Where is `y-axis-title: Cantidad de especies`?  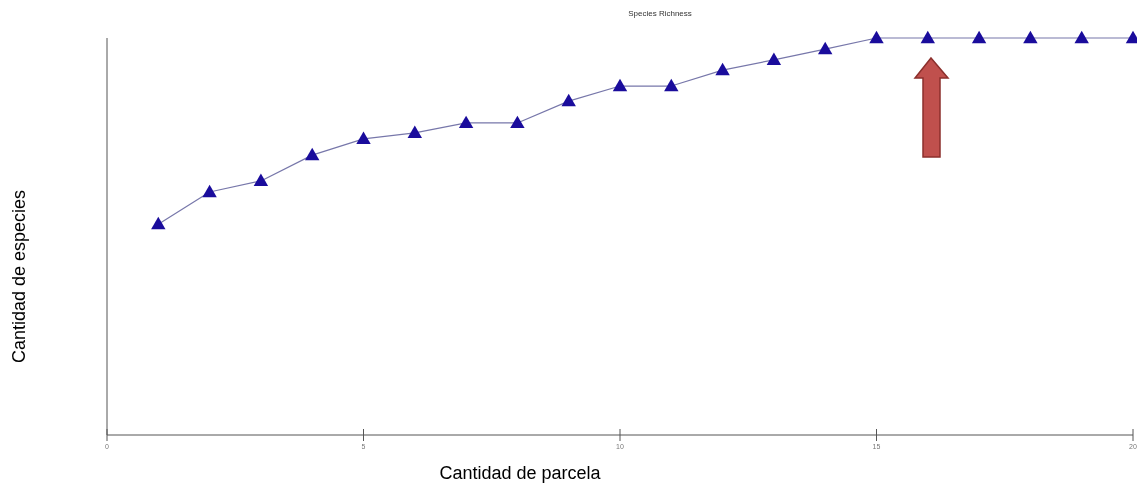 y-axis-title: Cantidad de especies is located at coordinates (19, 276).